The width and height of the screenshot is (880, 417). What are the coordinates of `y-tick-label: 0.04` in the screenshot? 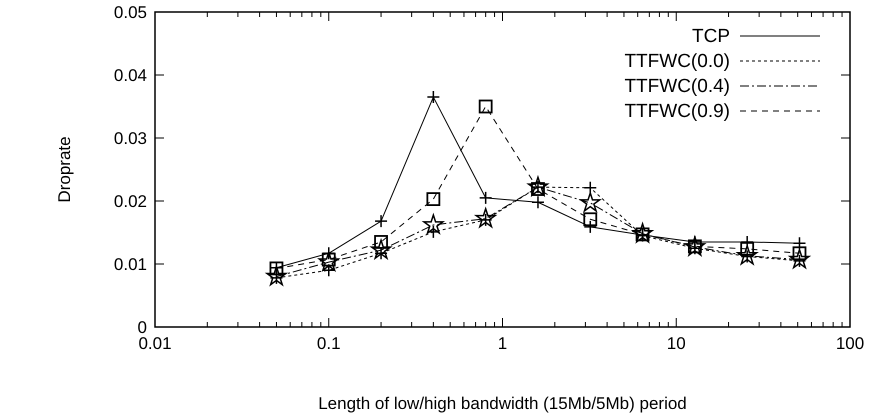 It's located at (130, 75).